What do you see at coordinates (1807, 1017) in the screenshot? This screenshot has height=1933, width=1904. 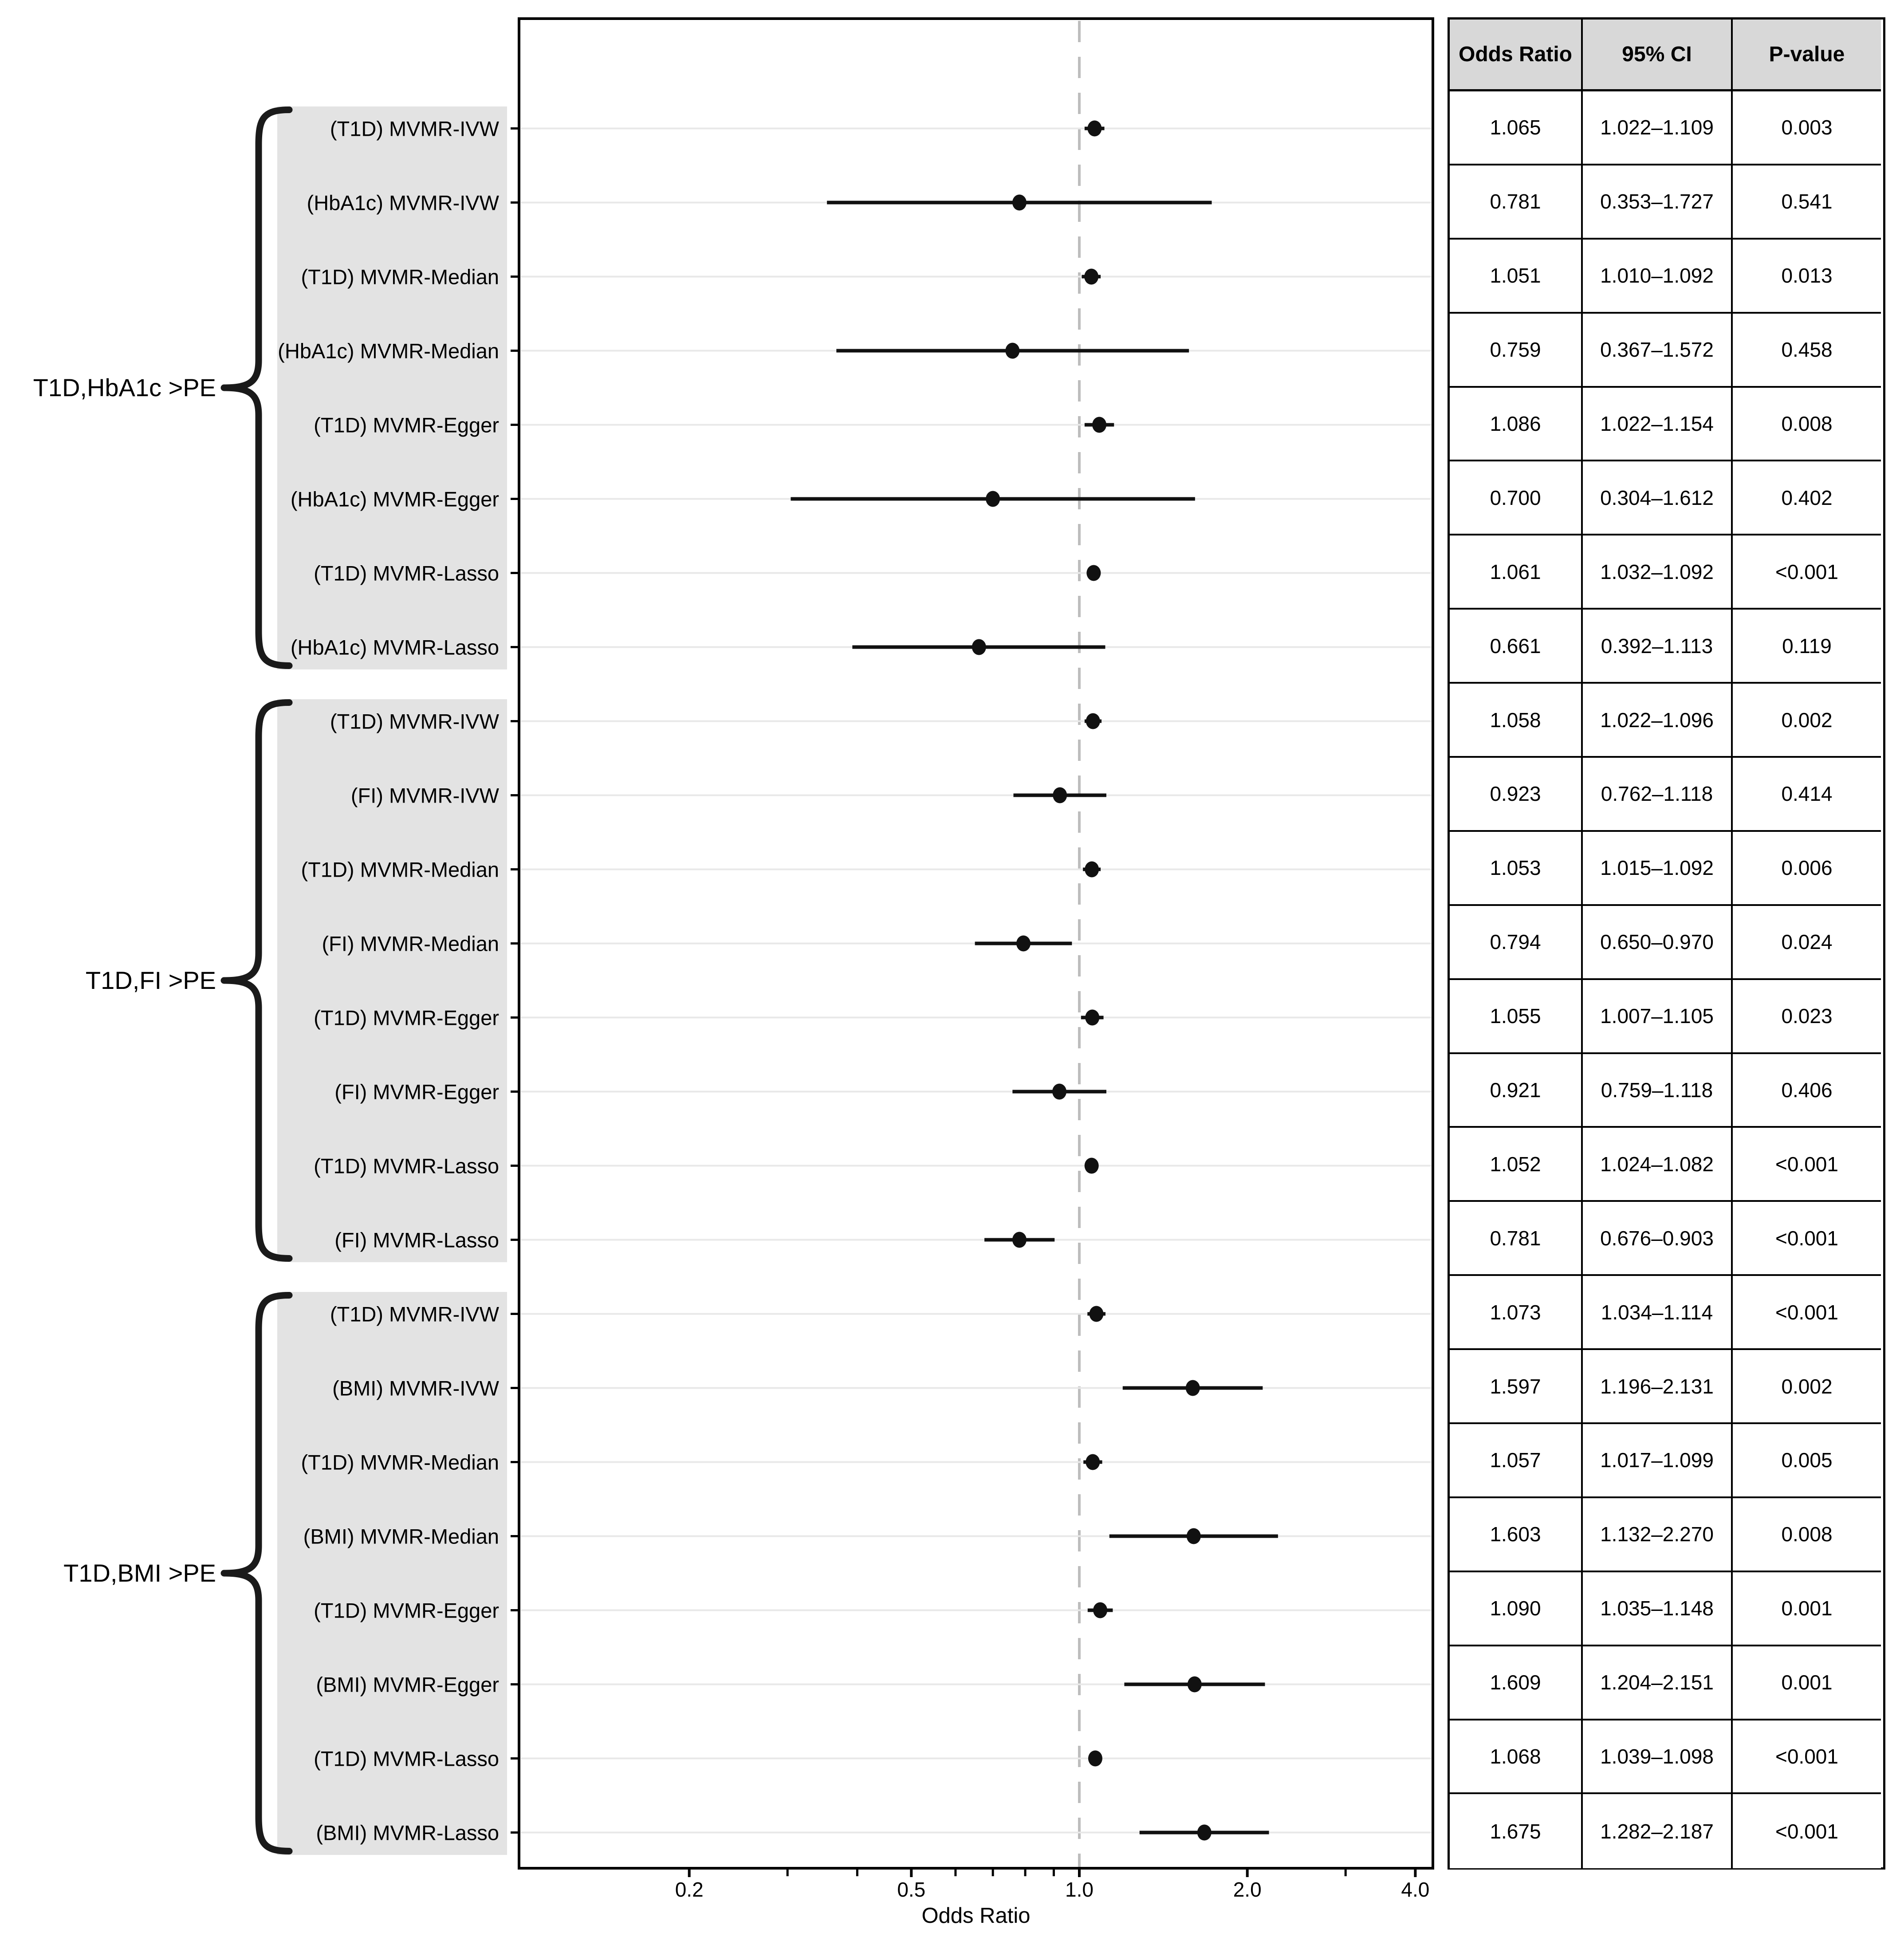 I see `table-cell-p-value: 0.023` at bounding box center [1807, 1017].